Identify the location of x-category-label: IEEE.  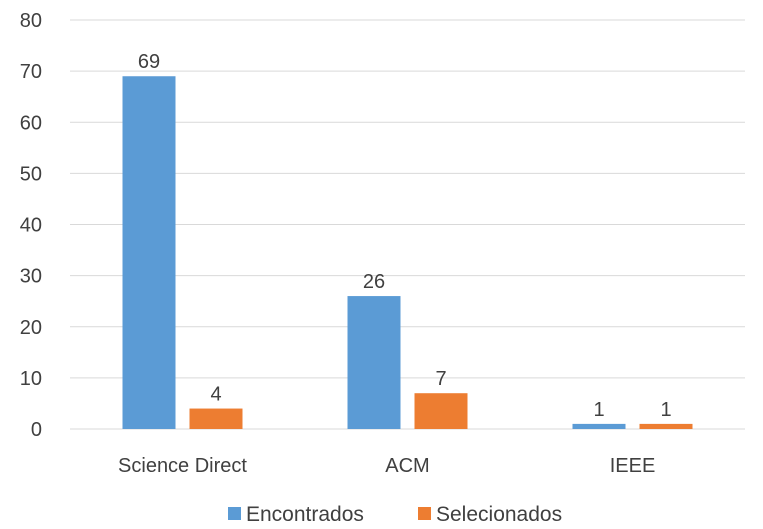
(633, 466).